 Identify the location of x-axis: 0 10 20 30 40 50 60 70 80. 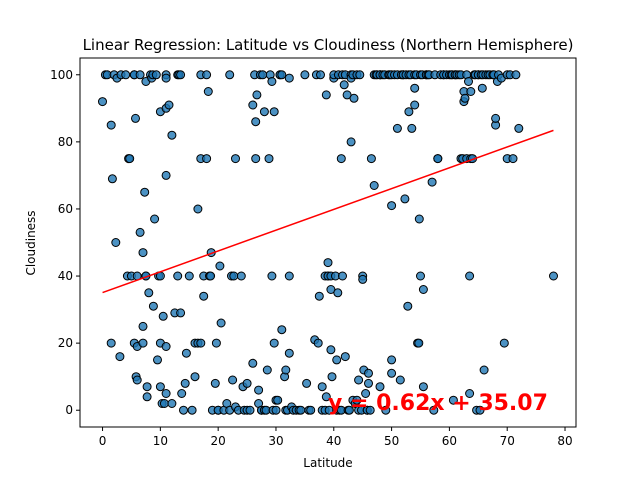
(336, 437).